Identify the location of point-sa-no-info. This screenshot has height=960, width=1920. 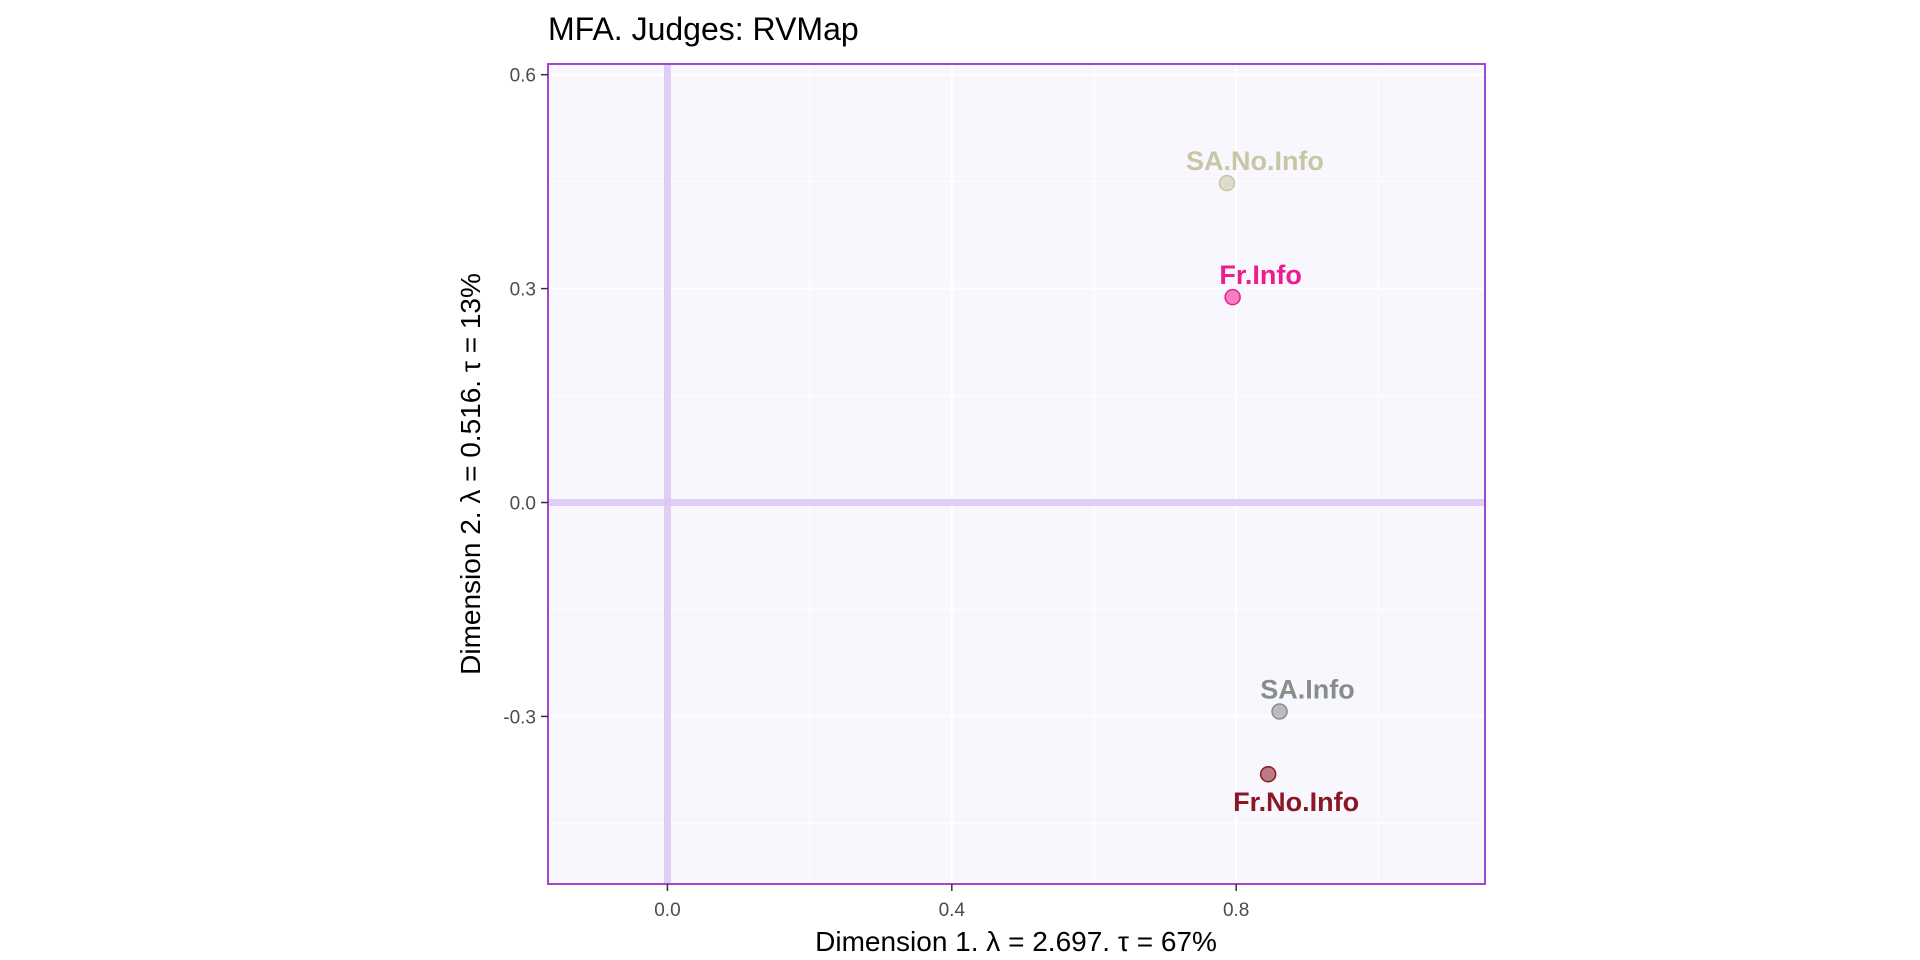
(1227, 183).